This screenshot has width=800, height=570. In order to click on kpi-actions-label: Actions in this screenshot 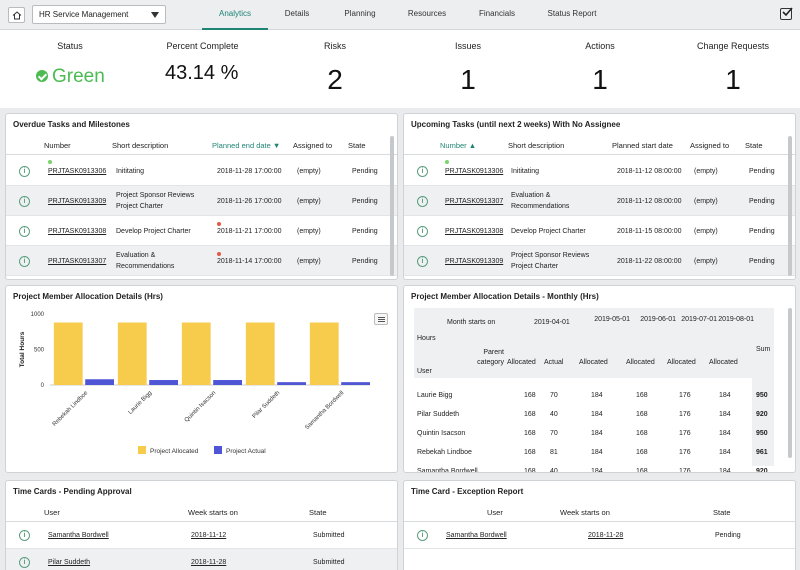, I will do `click(600, 46)`.